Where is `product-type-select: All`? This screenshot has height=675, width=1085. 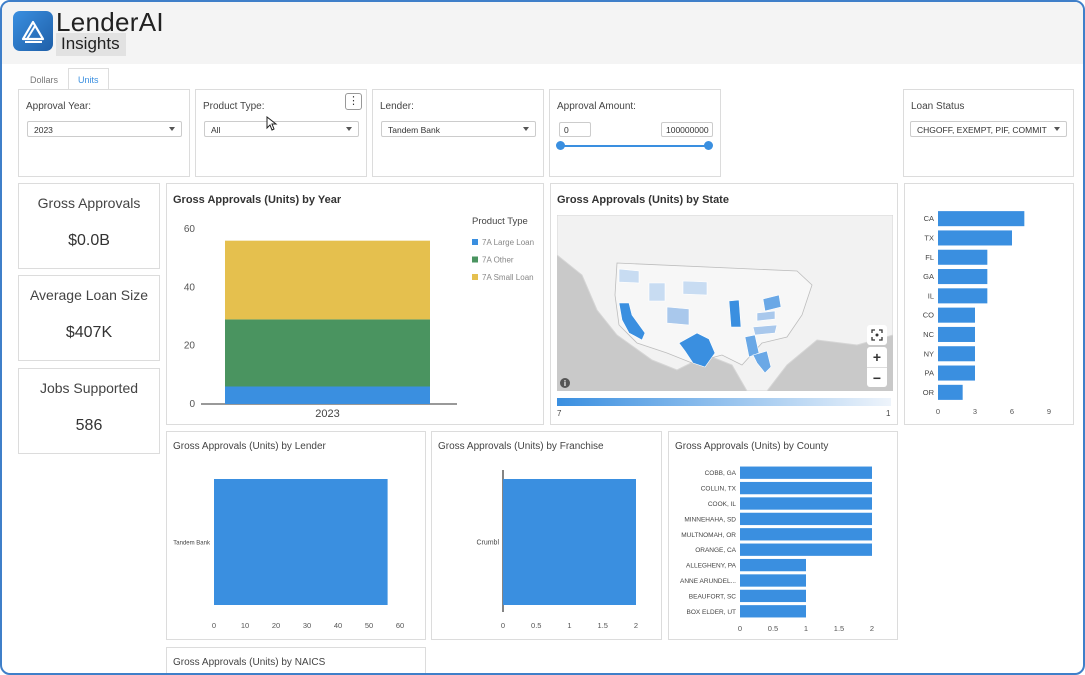
product-type-select: All is located at coordinates (281, 129).